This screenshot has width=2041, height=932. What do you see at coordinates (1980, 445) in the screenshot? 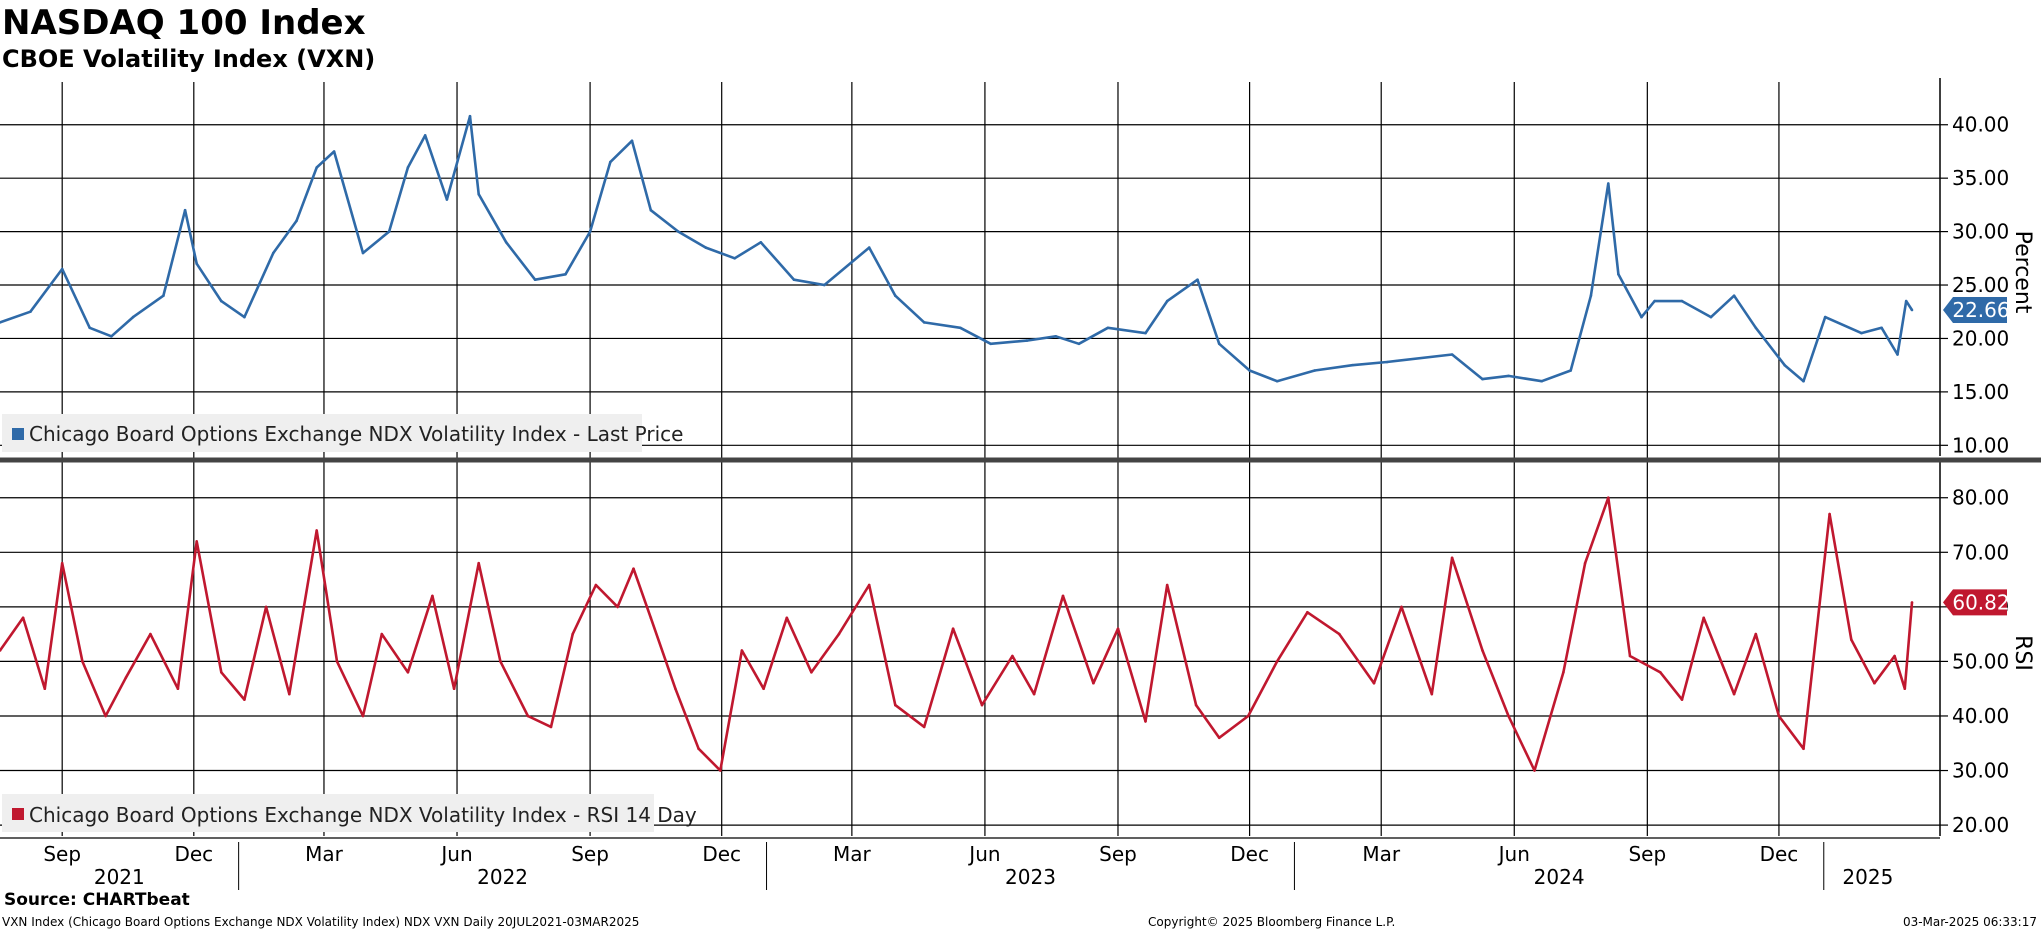
I see `price-tick-label: 10.00` at bounding box center [1980, 445].